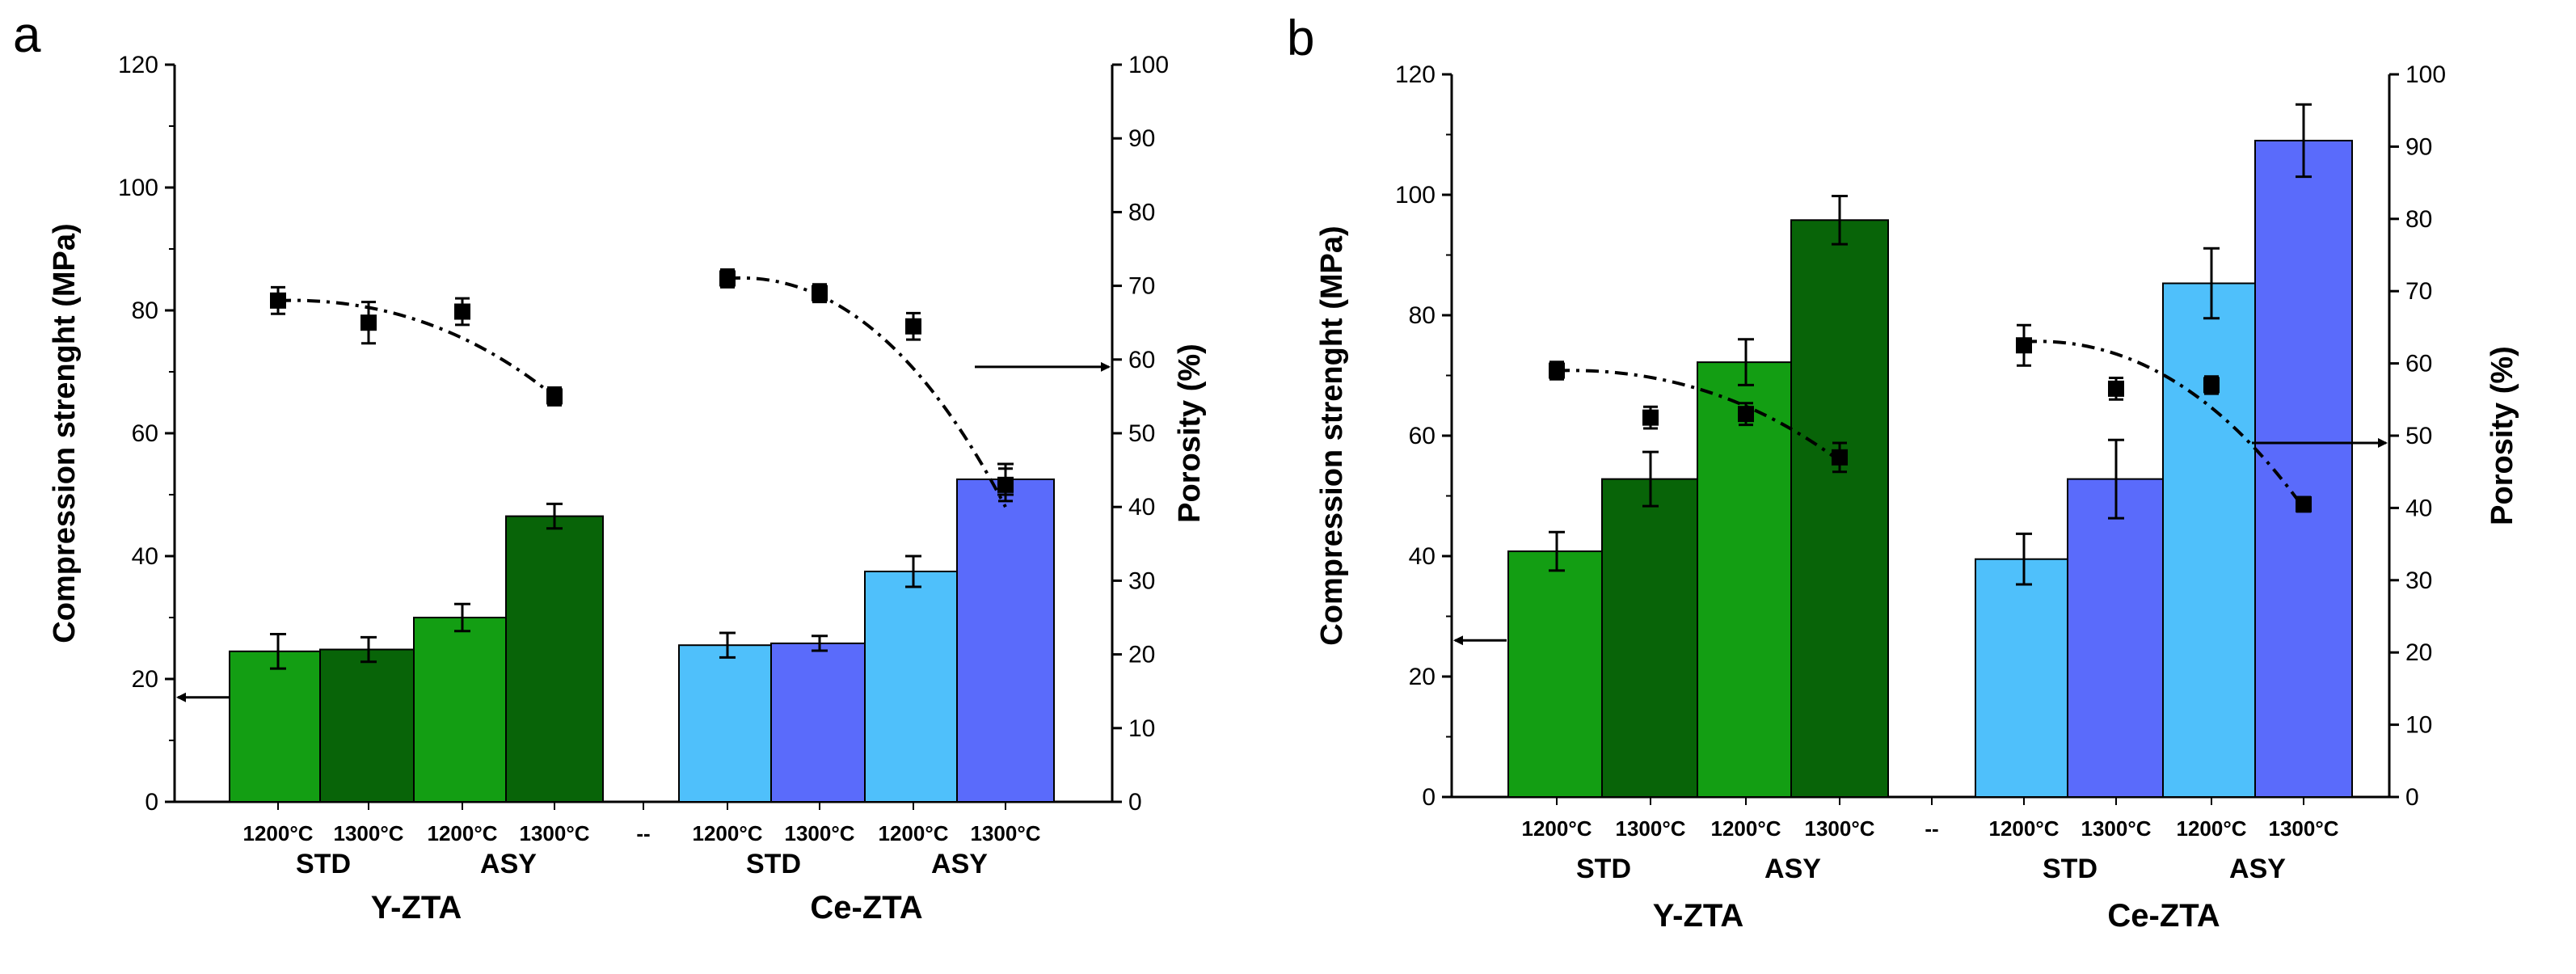  What do you see at coordinates (1415, 75) in the screenshot?
I see `left-tick-label: 120` at bounding box center [1415, 75].